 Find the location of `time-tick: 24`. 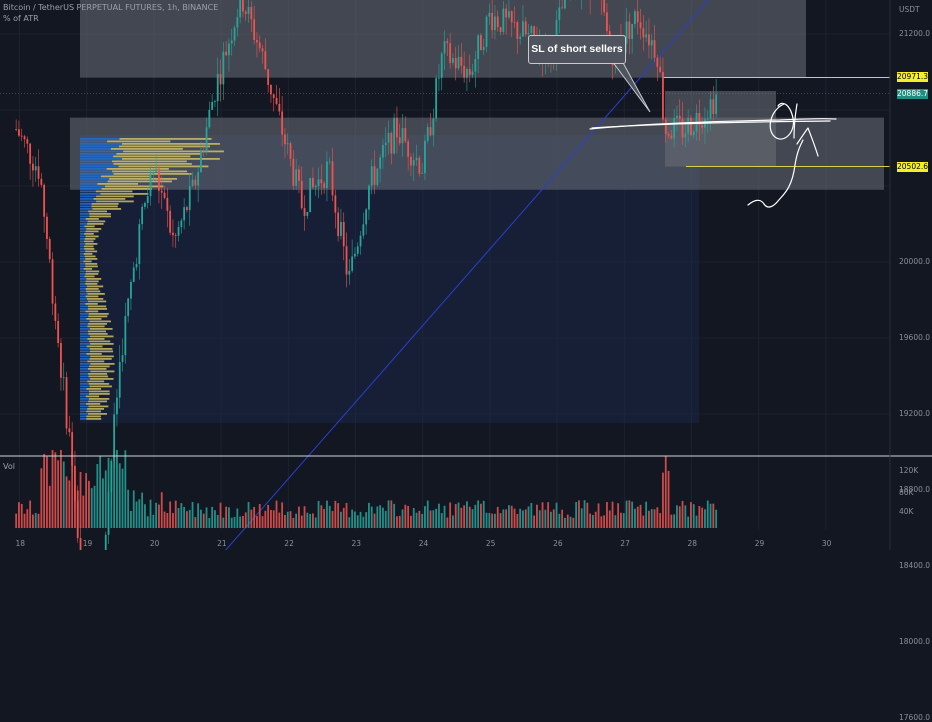

time-tick: 24 is located at coordinates (423, 543).